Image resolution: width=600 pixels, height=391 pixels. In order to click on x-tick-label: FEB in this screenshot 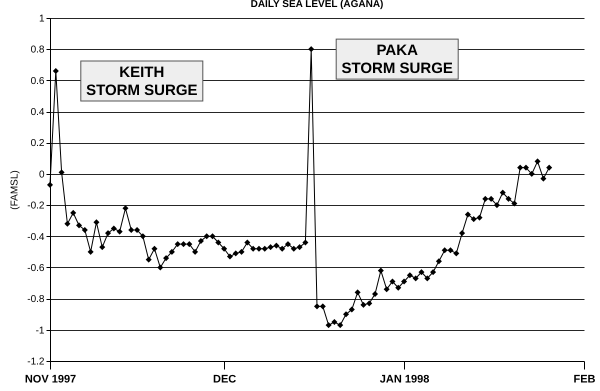, I will do `click(585, 380)`.